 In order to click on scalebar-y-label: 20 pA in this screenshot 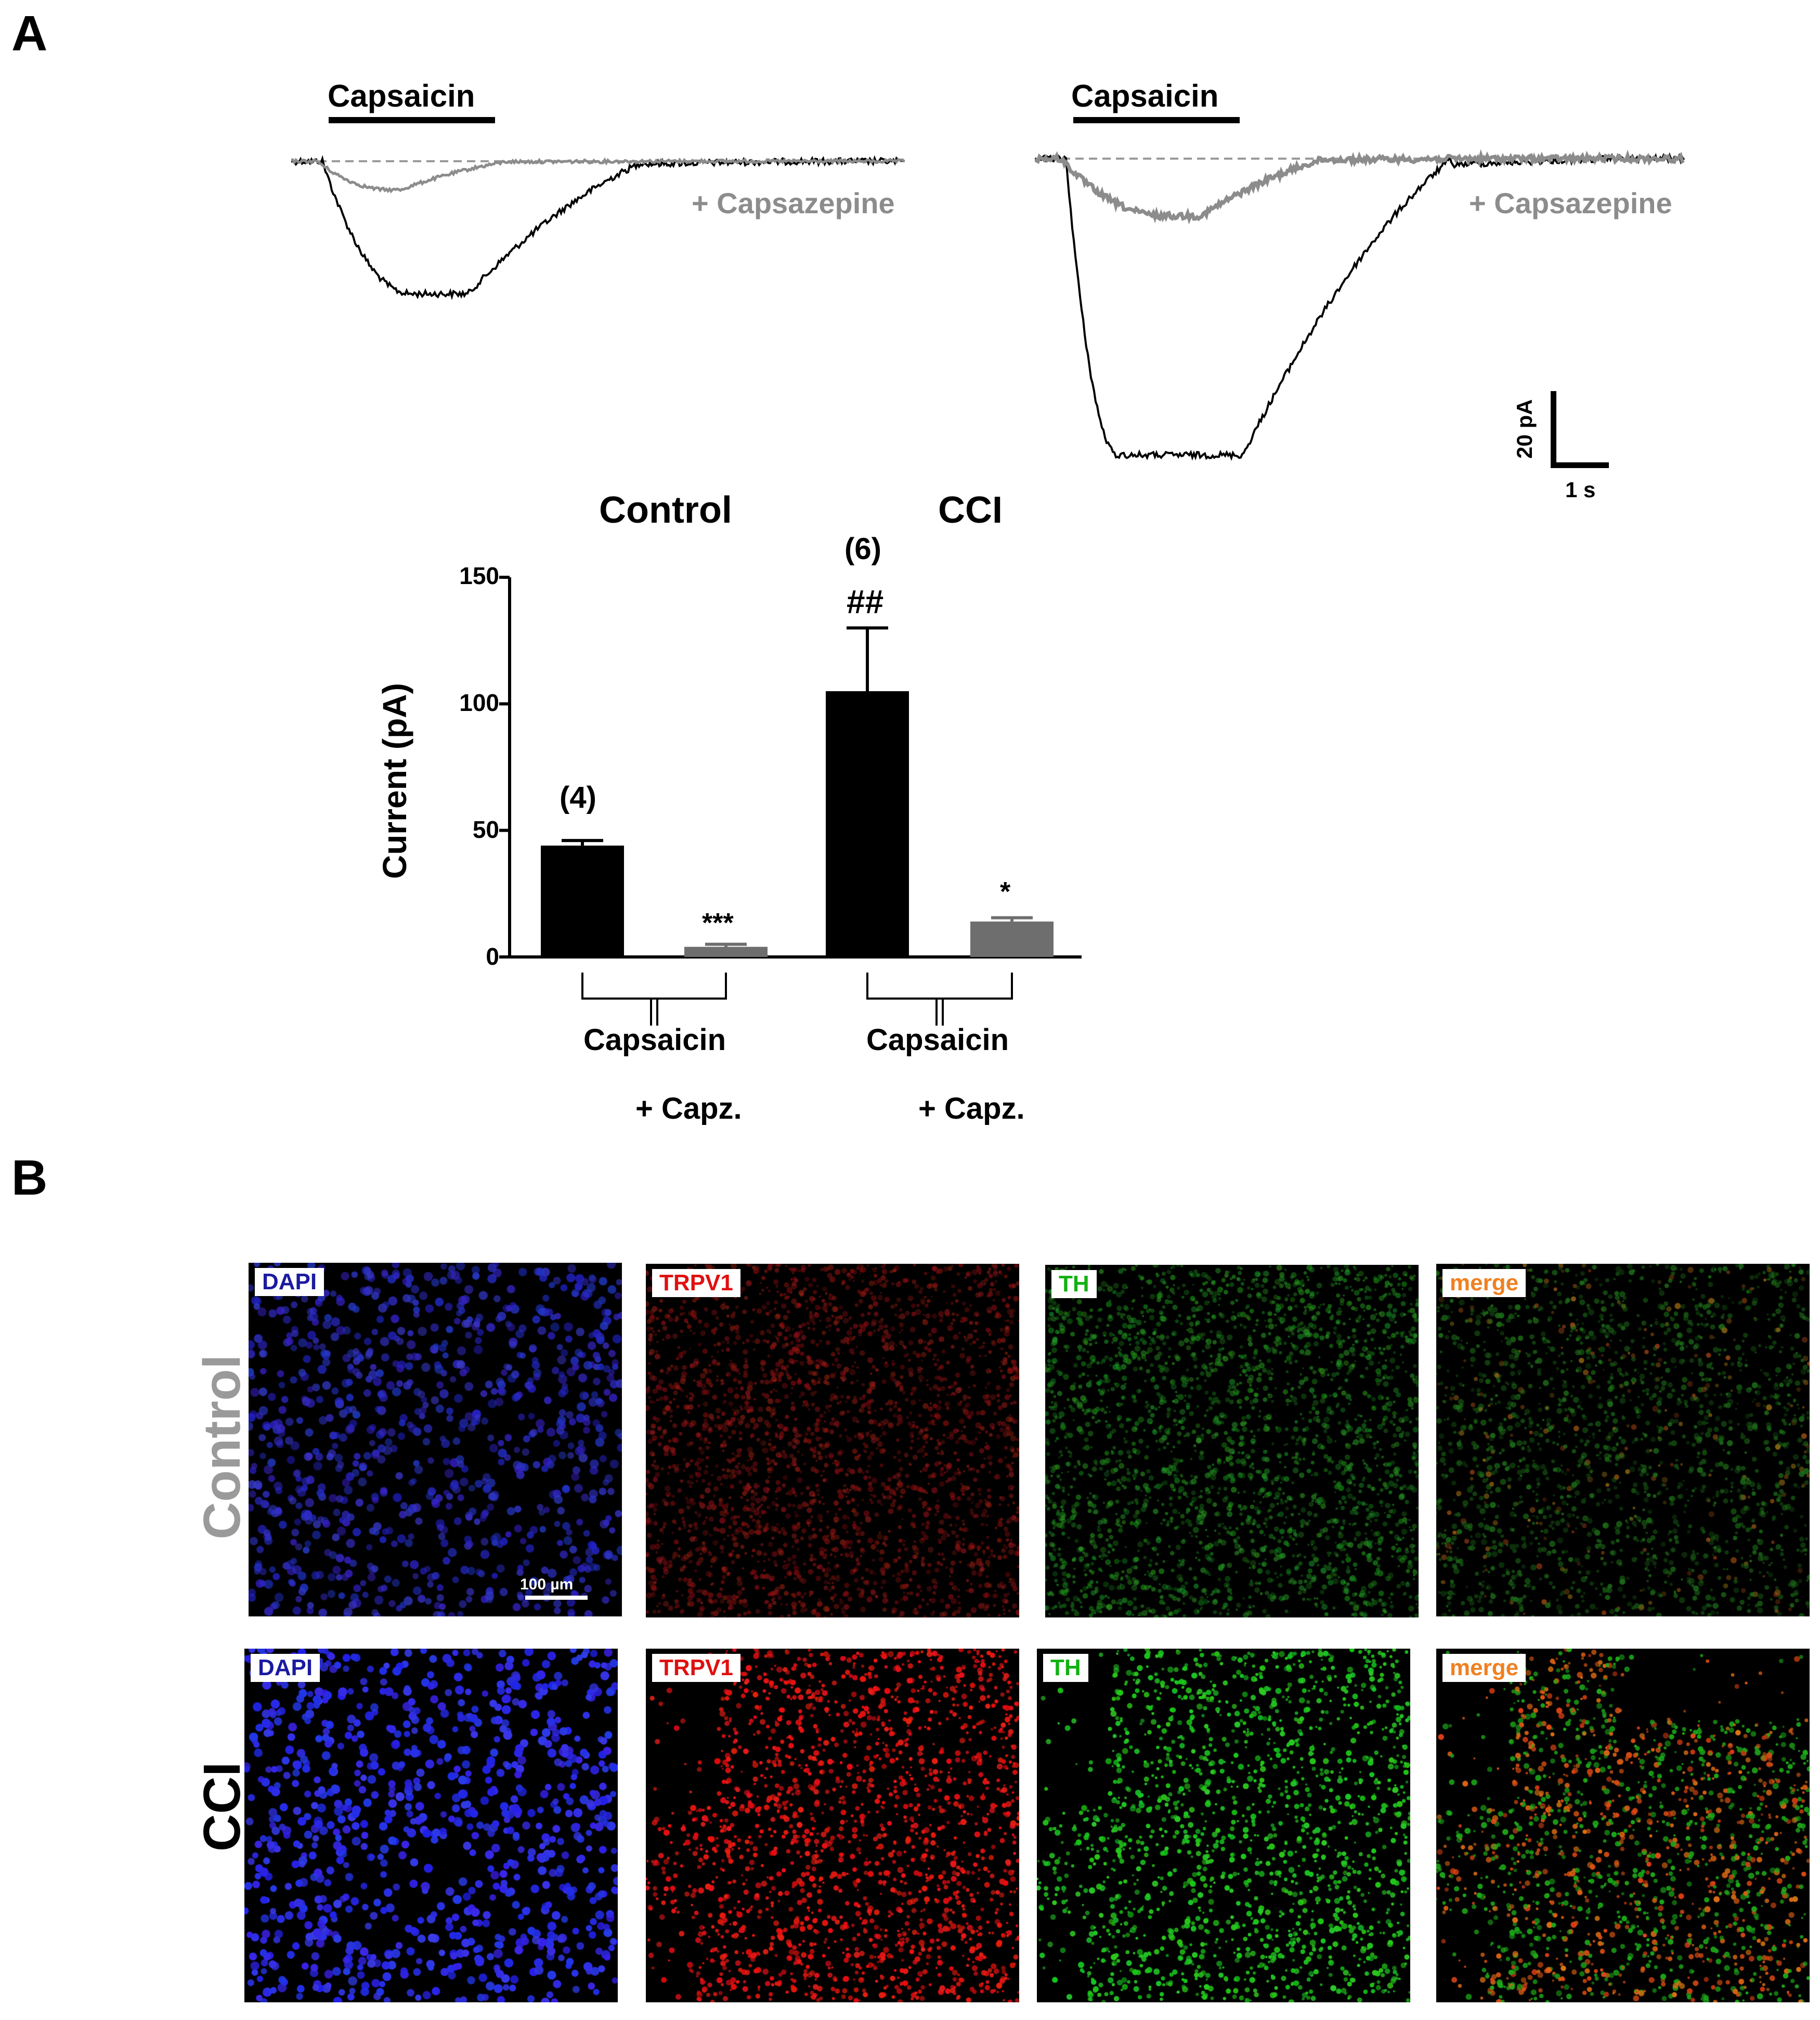, I will do `click(1542, 441)`.